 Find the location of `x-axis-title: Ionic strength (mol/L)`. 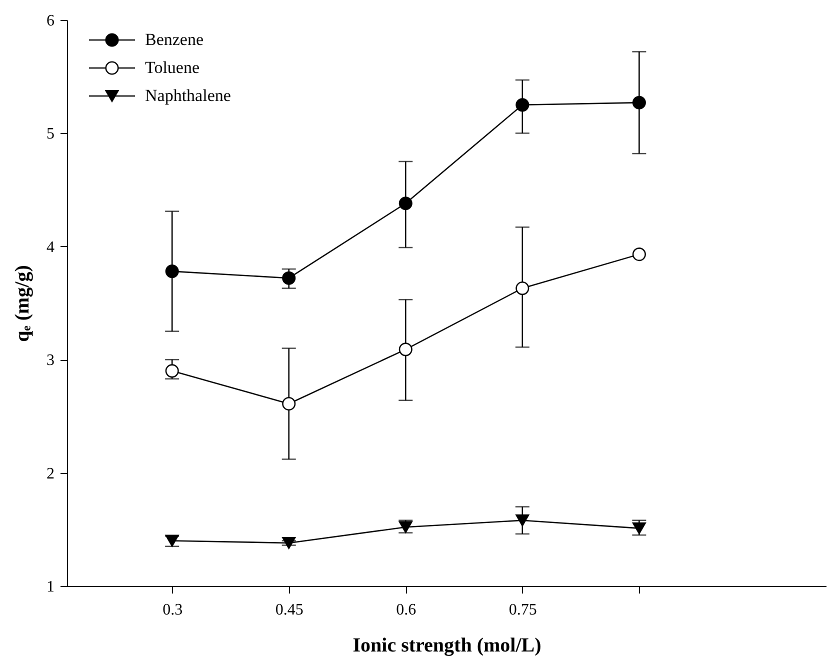

x-axis-title: Ionic strength (mol/L) is located at coordinates (447, 645).